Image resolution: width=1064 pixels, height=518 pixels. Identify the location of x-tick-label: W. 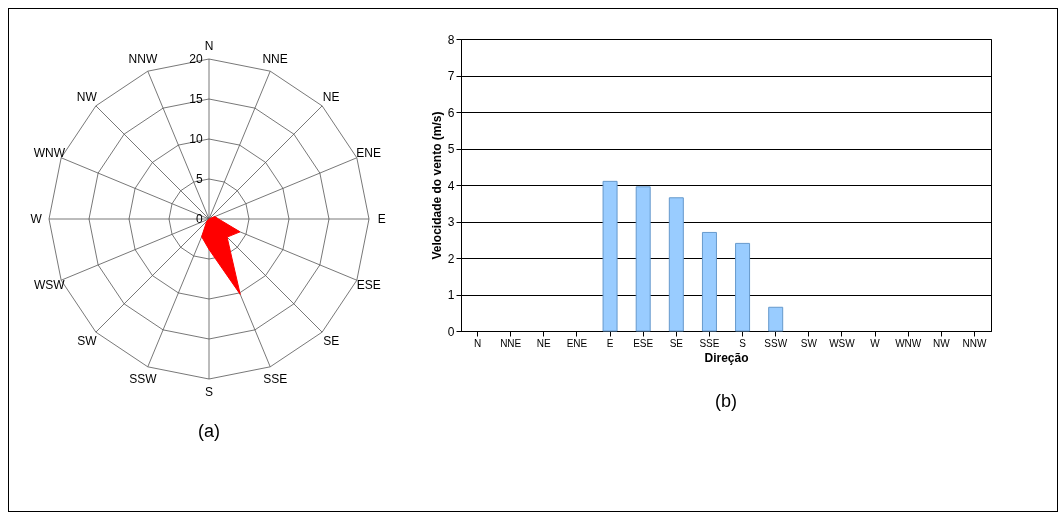
(875, 343).